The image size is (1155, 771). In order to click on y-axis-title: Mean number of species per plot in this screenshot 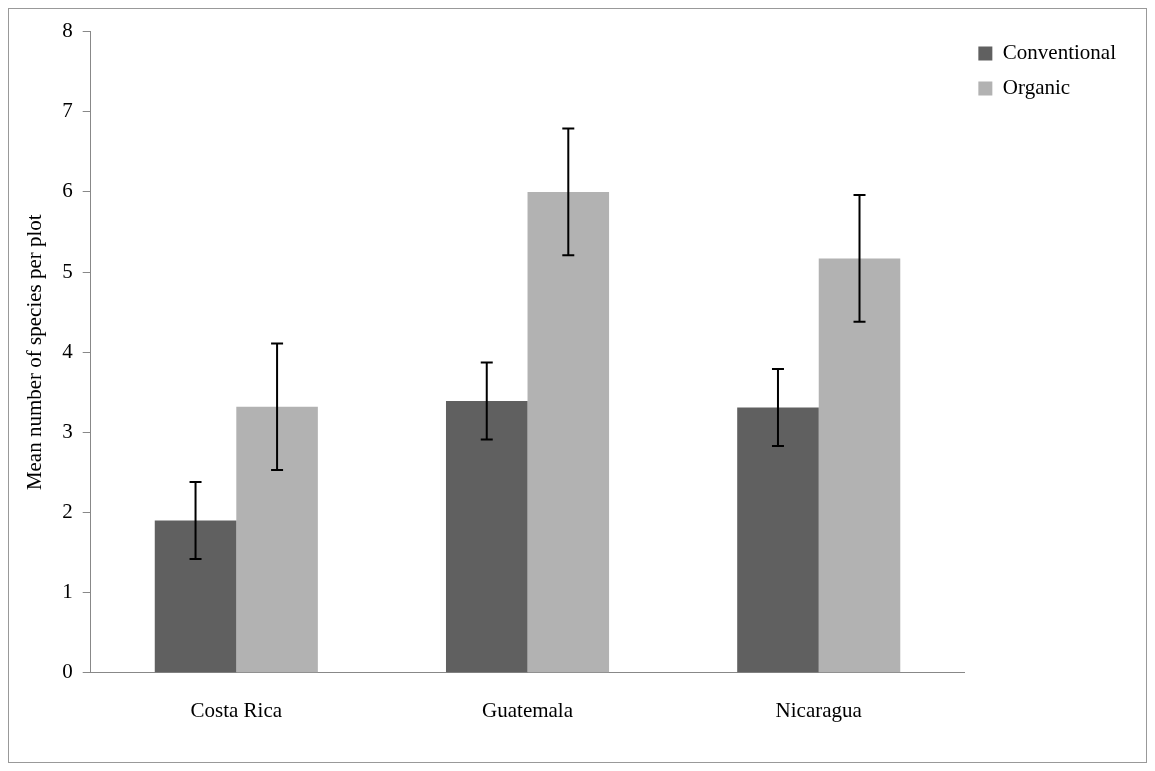, I will do `click(34, 352)`.